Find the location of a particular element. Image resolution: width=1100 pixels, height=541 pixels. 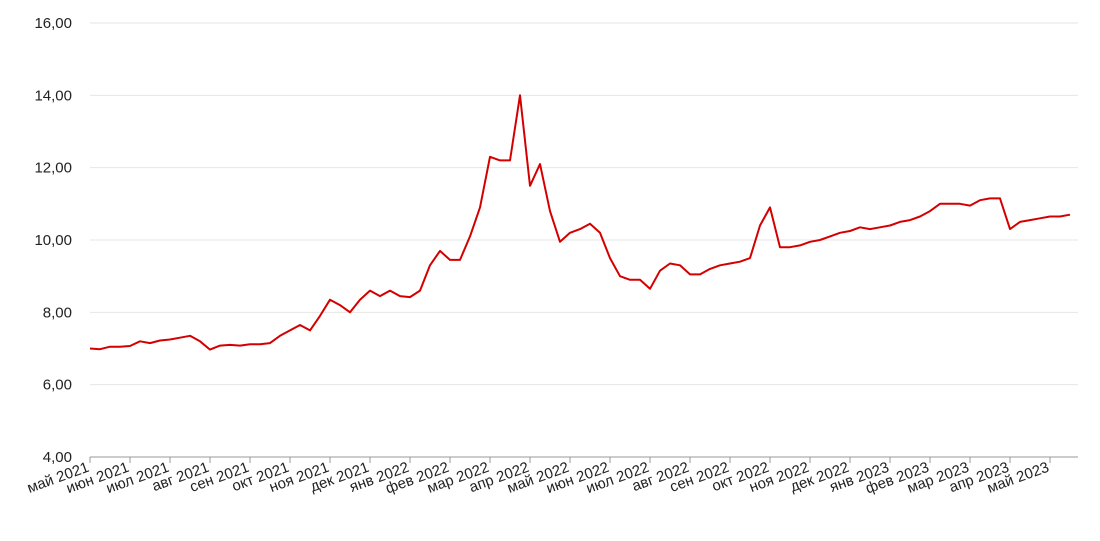

y-tick-label: 16,00 is located at coordinates (53, 23).